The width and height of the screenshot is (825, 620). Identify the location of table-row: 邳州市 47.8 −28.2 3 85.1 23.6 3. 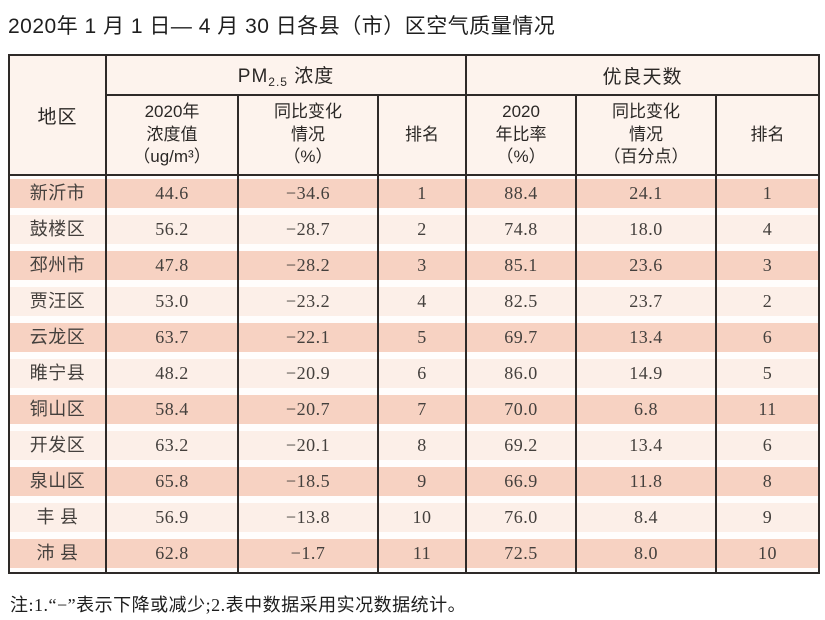
(414, 266).